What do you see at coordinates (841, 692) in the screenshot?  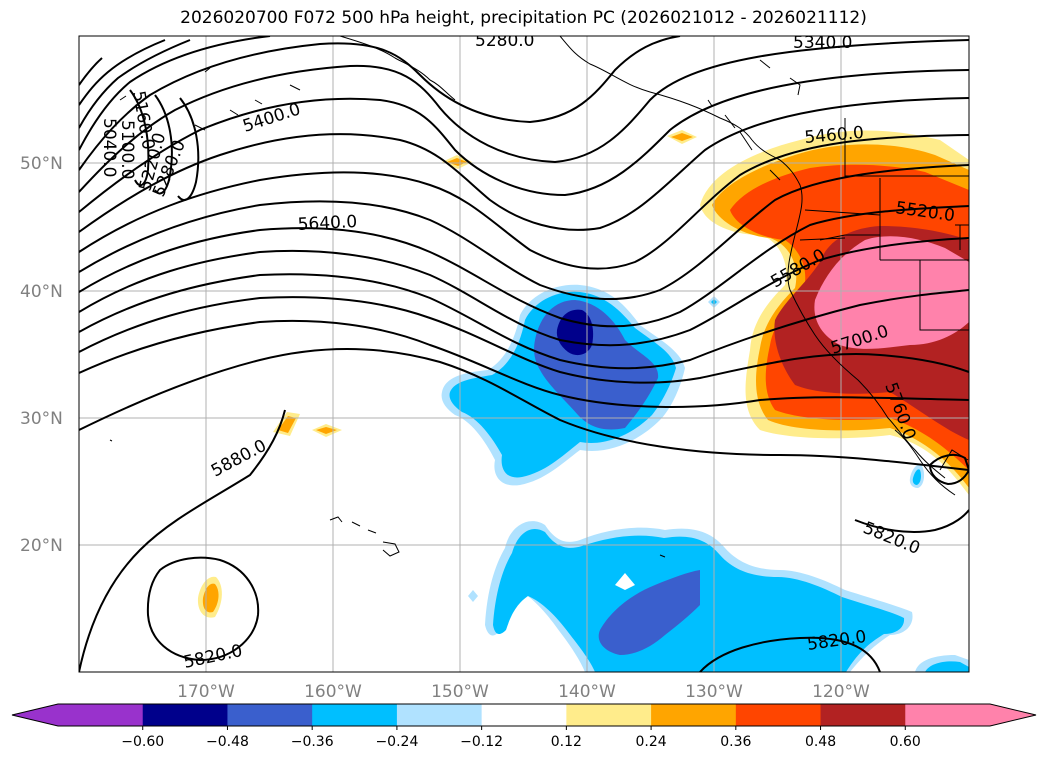 I see `lon-label: 120°W` at bounding box center [841, 692].